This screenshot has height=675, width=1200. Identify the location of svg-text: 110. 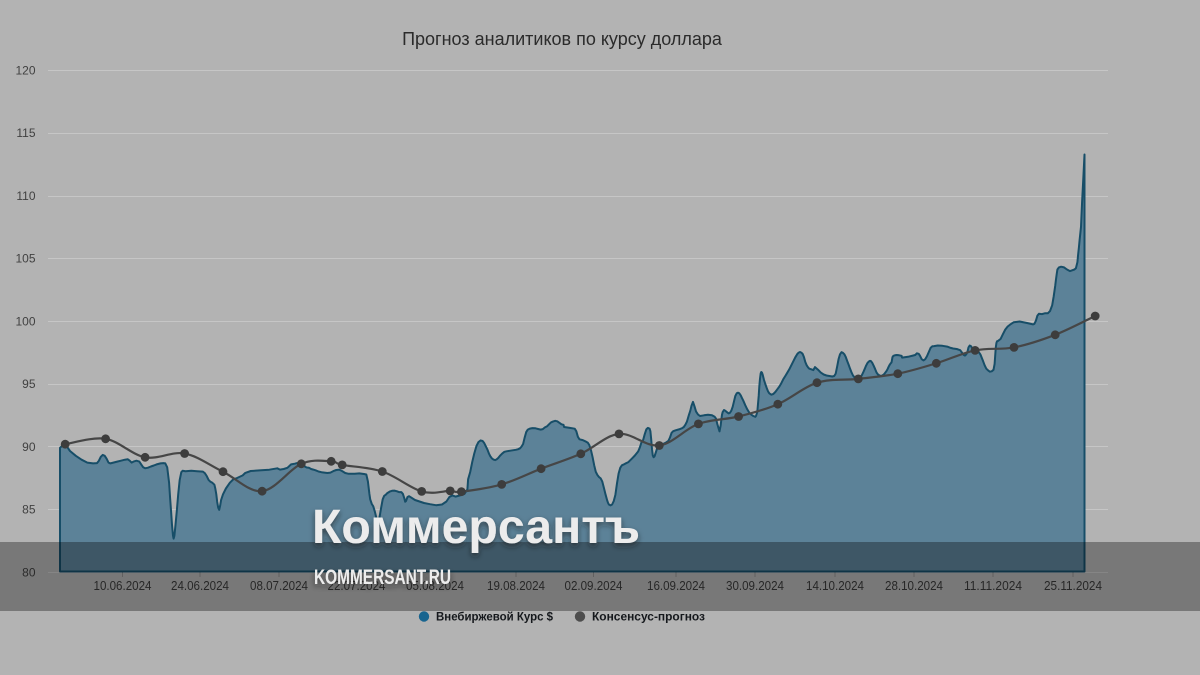
(25, 196).